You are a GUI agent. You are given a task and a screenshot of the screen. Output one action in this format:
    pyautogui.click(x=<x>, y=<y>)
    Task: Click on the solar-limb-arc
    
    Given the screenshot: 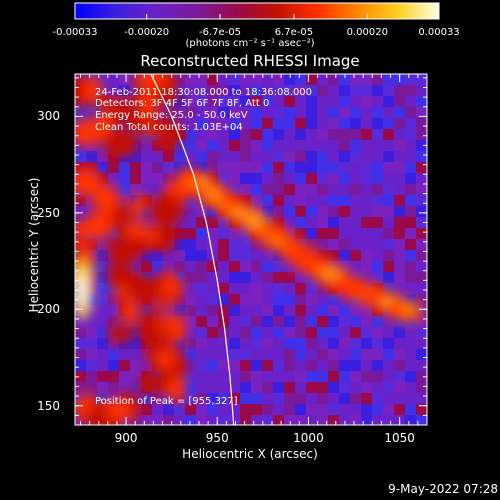 What is the action you would take?
    pyautogui.click(x=192, y=249)
    